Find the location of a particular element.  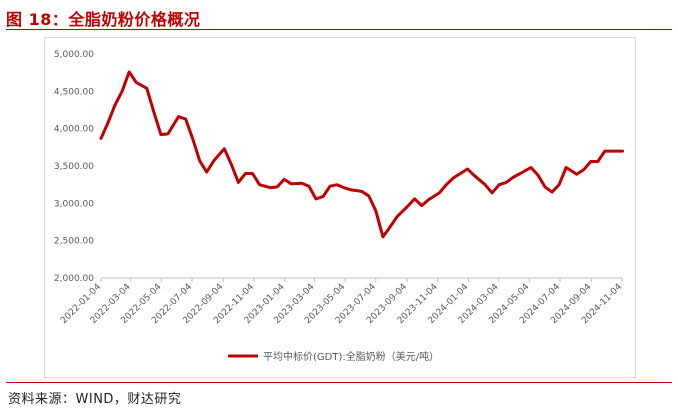

source-note: 资料来源：WIND，财达研究 is located at coordinates (95, 399).